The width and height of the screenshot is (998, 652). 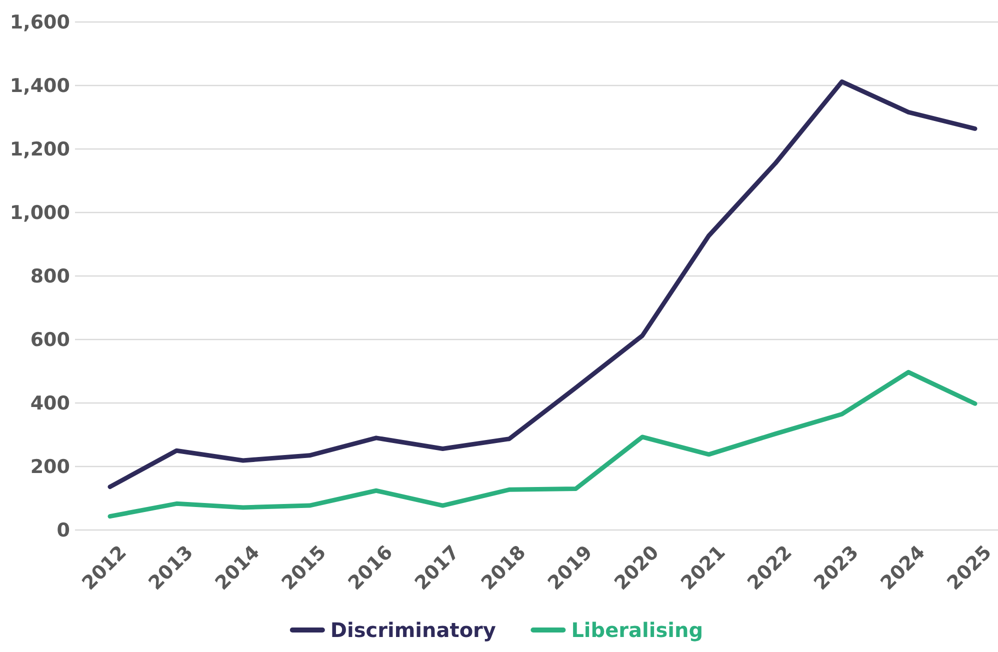 What do you see at coordinates (50, 403) in the screenshot?
I see `y-tick-label: 400` at bounding box center [50, 403].